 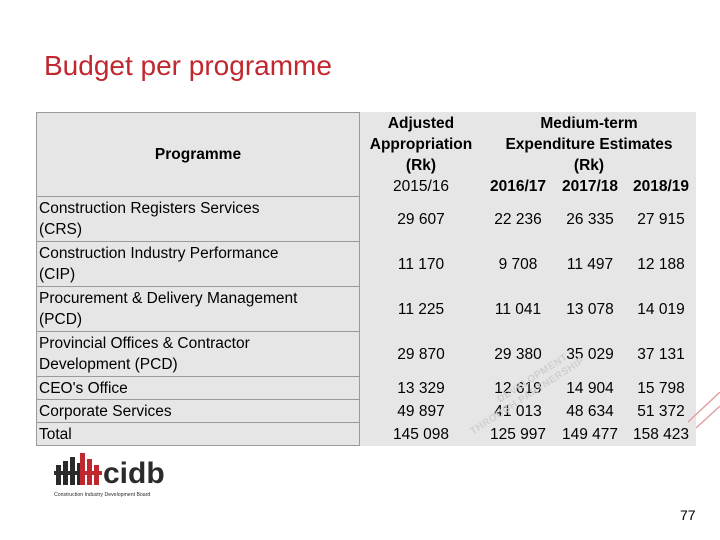 I want to click on programme-cell: CEO's Office, so click(x=198, y=388).